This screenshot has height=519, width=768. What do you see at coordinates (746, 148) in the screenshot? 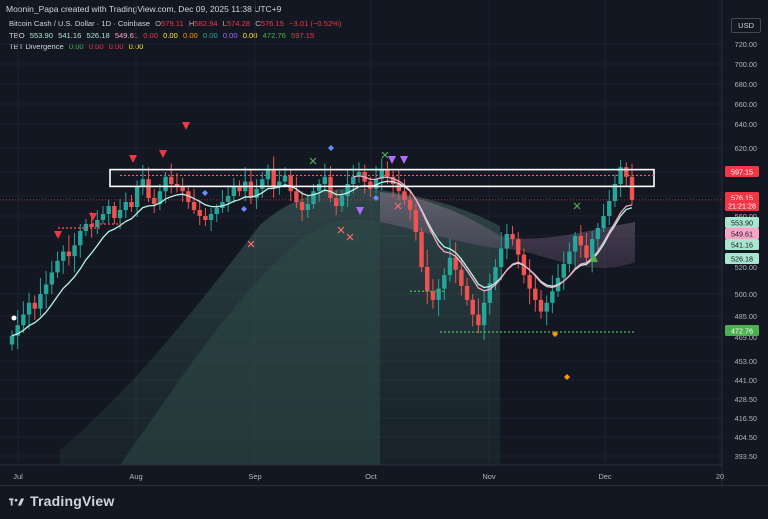
I see `price-tick-label: 620.00` at bounding box center [746, 148].